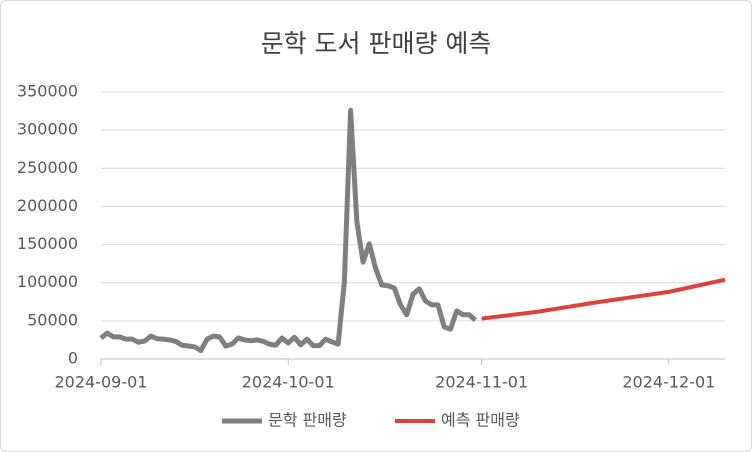 Image resolution: width=752 pixels, height=452 pixels. What do you see at coordinates (47, 281) in the screenshot?
I see `y-tick-label: 100000` at bounding box center [47, 281].